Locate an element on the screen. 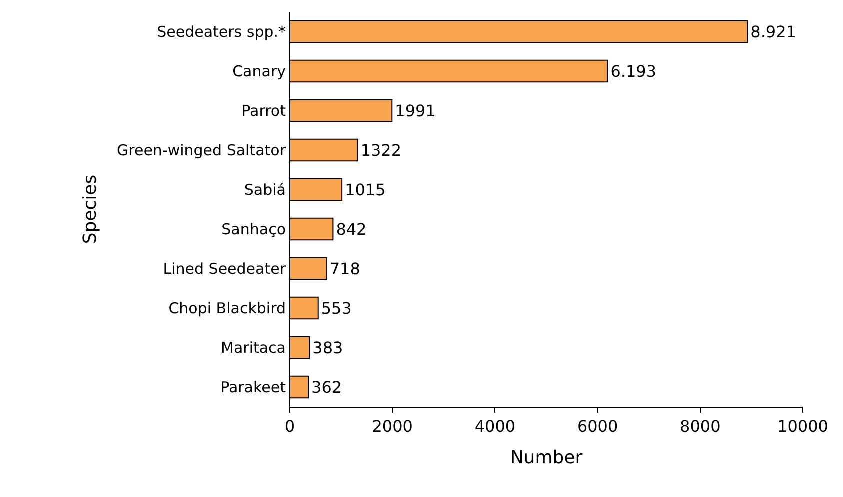 The width and height of the screenshot is (843, 497). y-tick-label: Green-winged Saltator is located at coordinates (202, 151).